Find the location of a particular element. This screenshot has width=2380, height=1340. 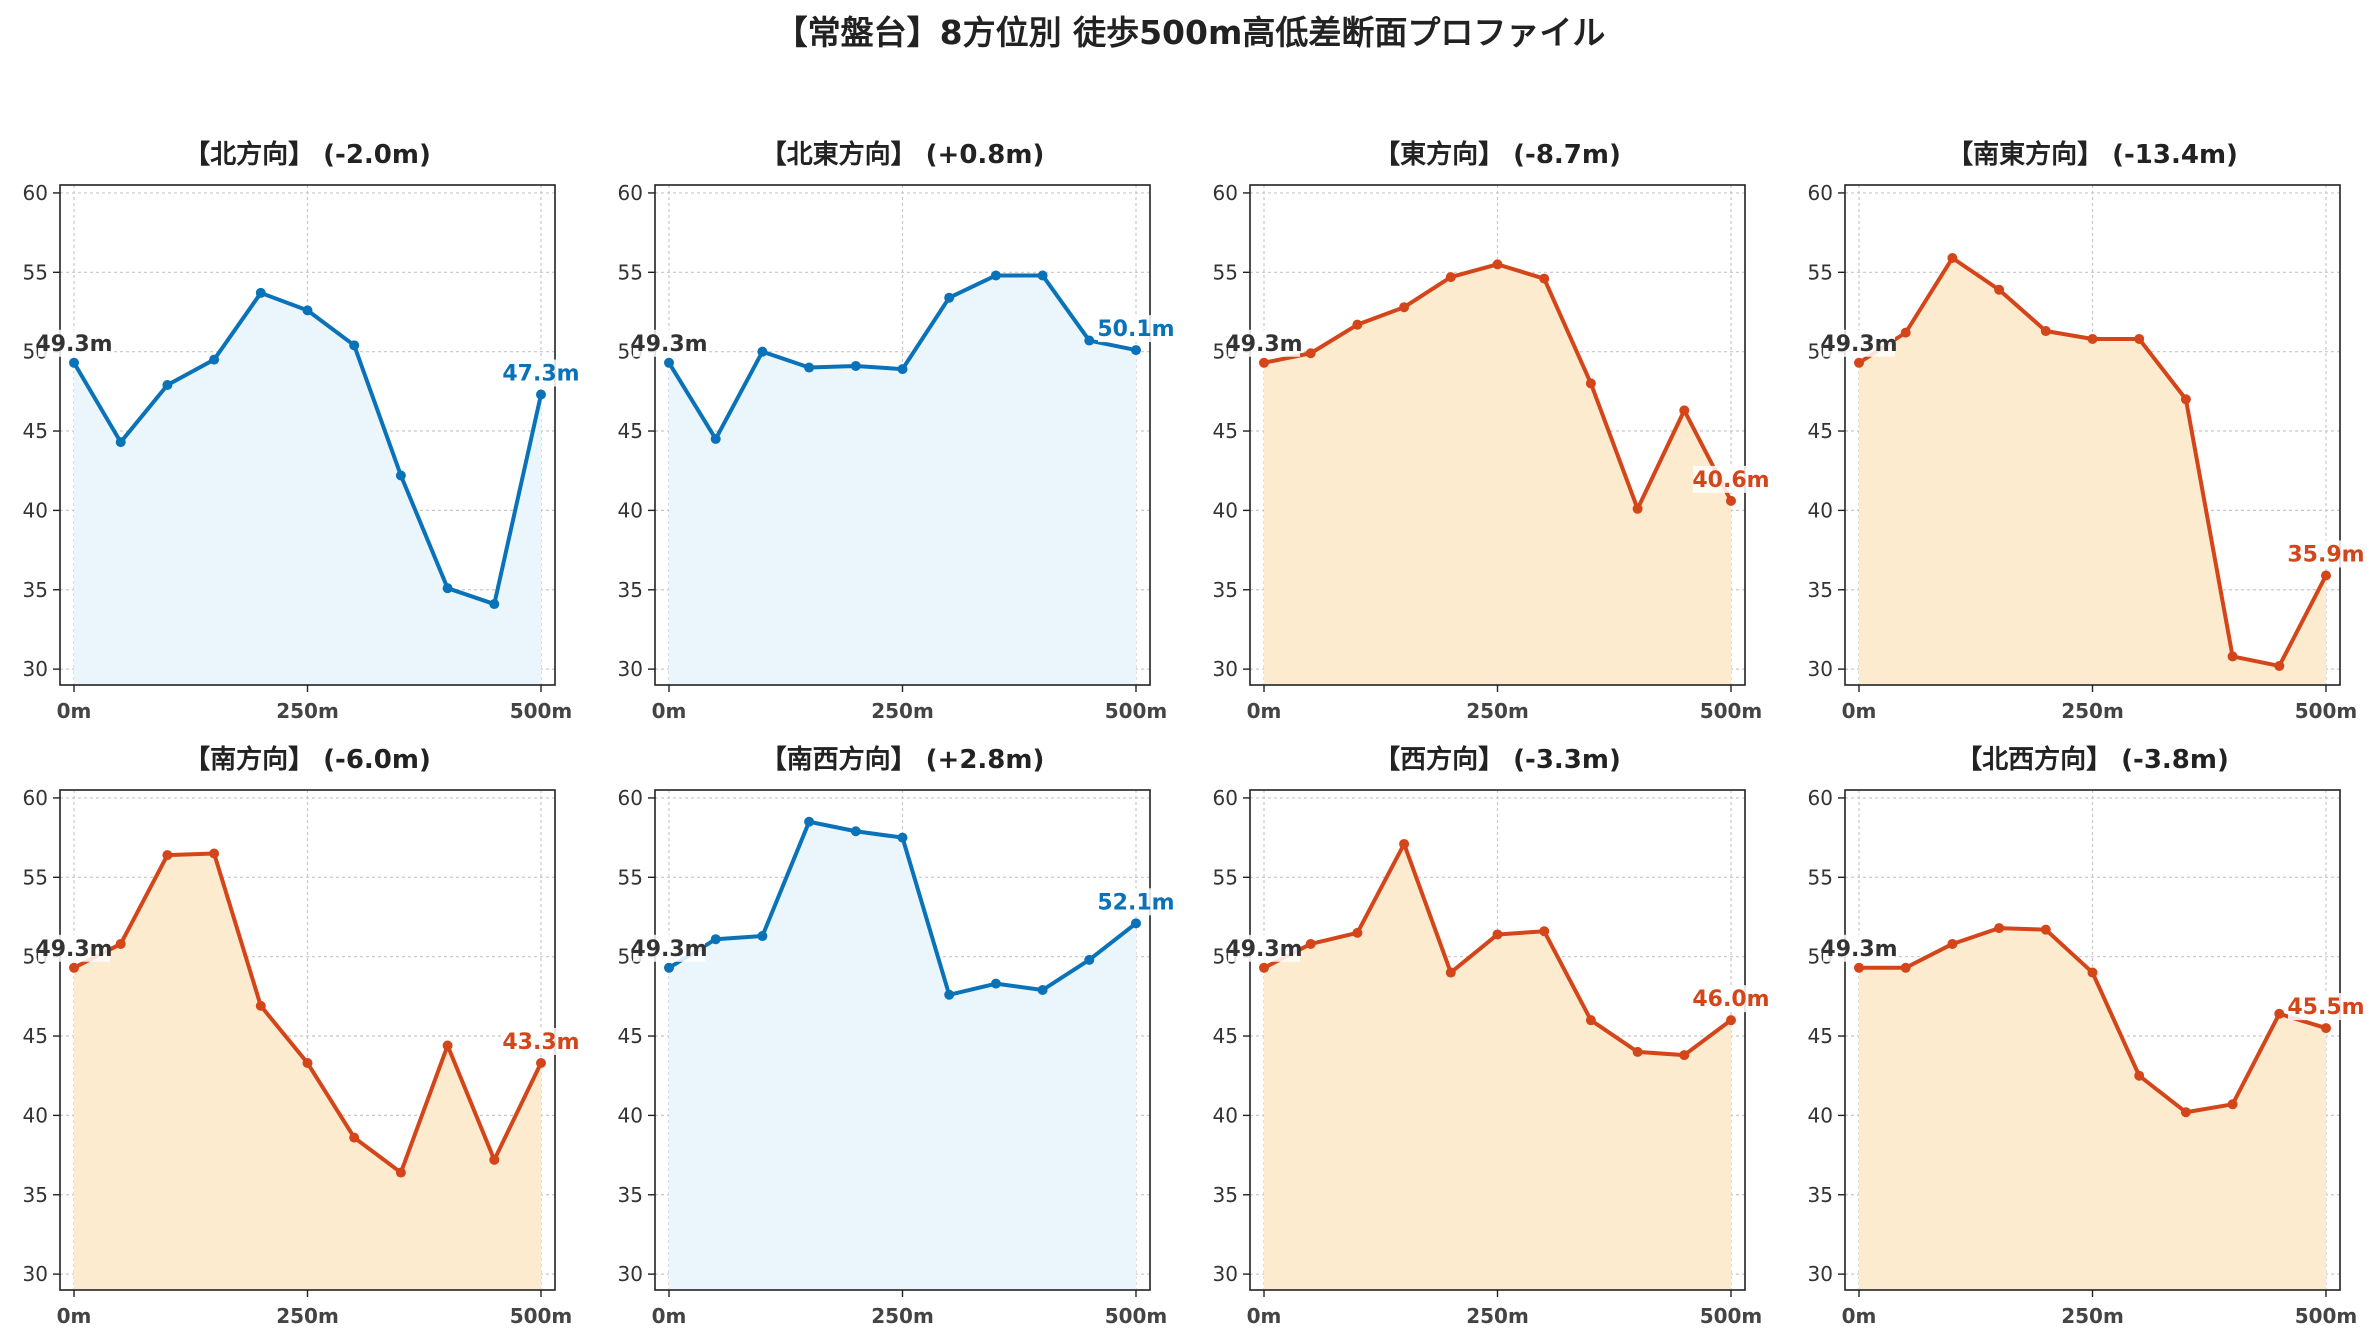

end-elevation-label: 45.5m is located at coordinates (2325, 1007).